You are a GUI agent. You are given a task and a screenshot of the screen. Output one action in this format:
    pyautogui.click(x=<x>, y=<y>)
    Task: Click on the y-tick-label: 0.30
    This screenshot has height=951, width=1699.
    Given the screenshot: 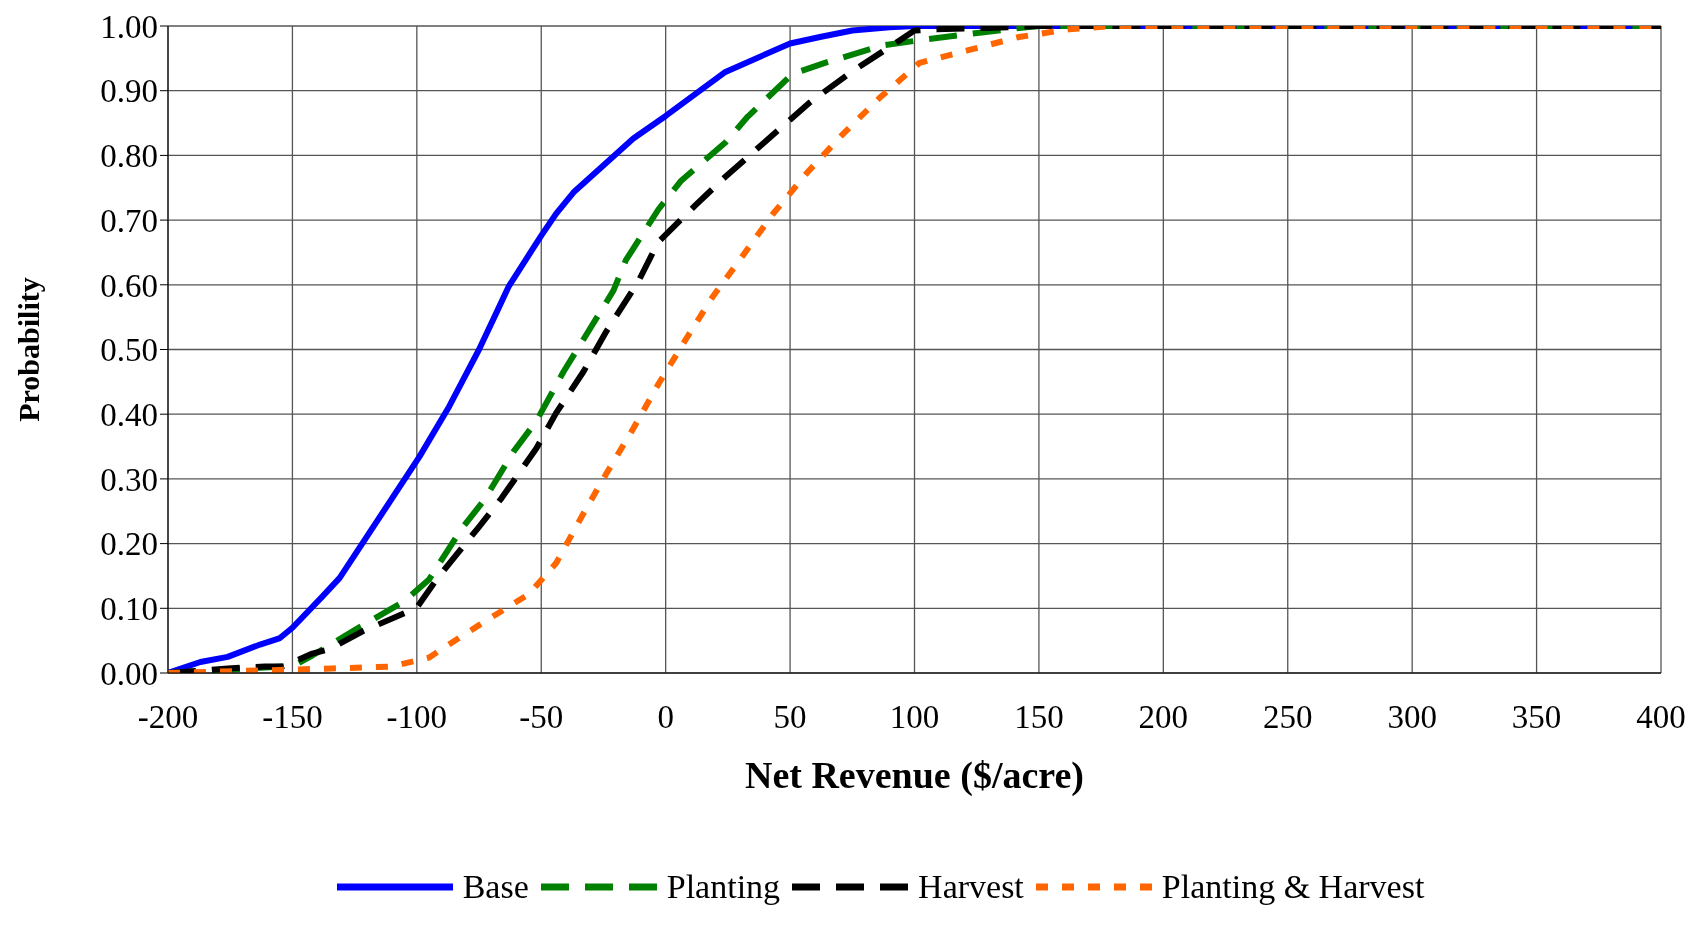 What is the action you would take?
    pyautogui.click(x=129, y=479)
    